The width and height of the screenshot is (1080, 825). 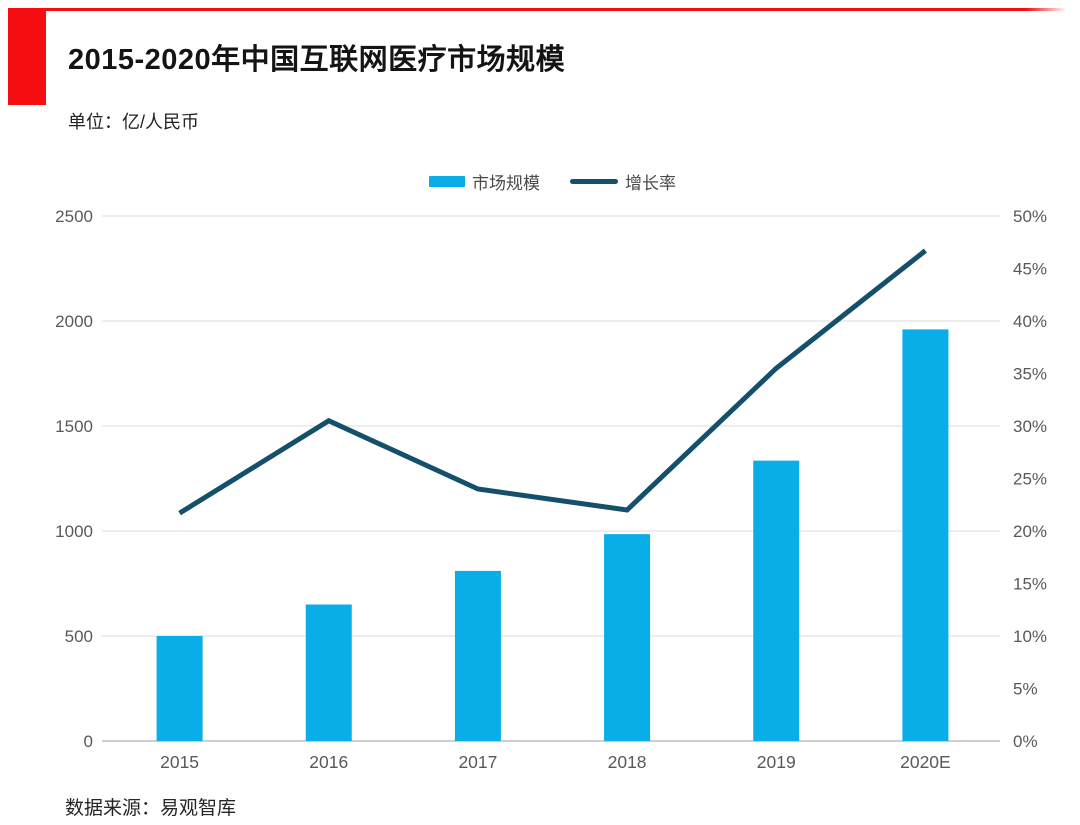 What do you see at coordinates (1030, 531) in the screenshot?
I see `right-axis-tick-label: 20%` at bounding box center [1030, 531].